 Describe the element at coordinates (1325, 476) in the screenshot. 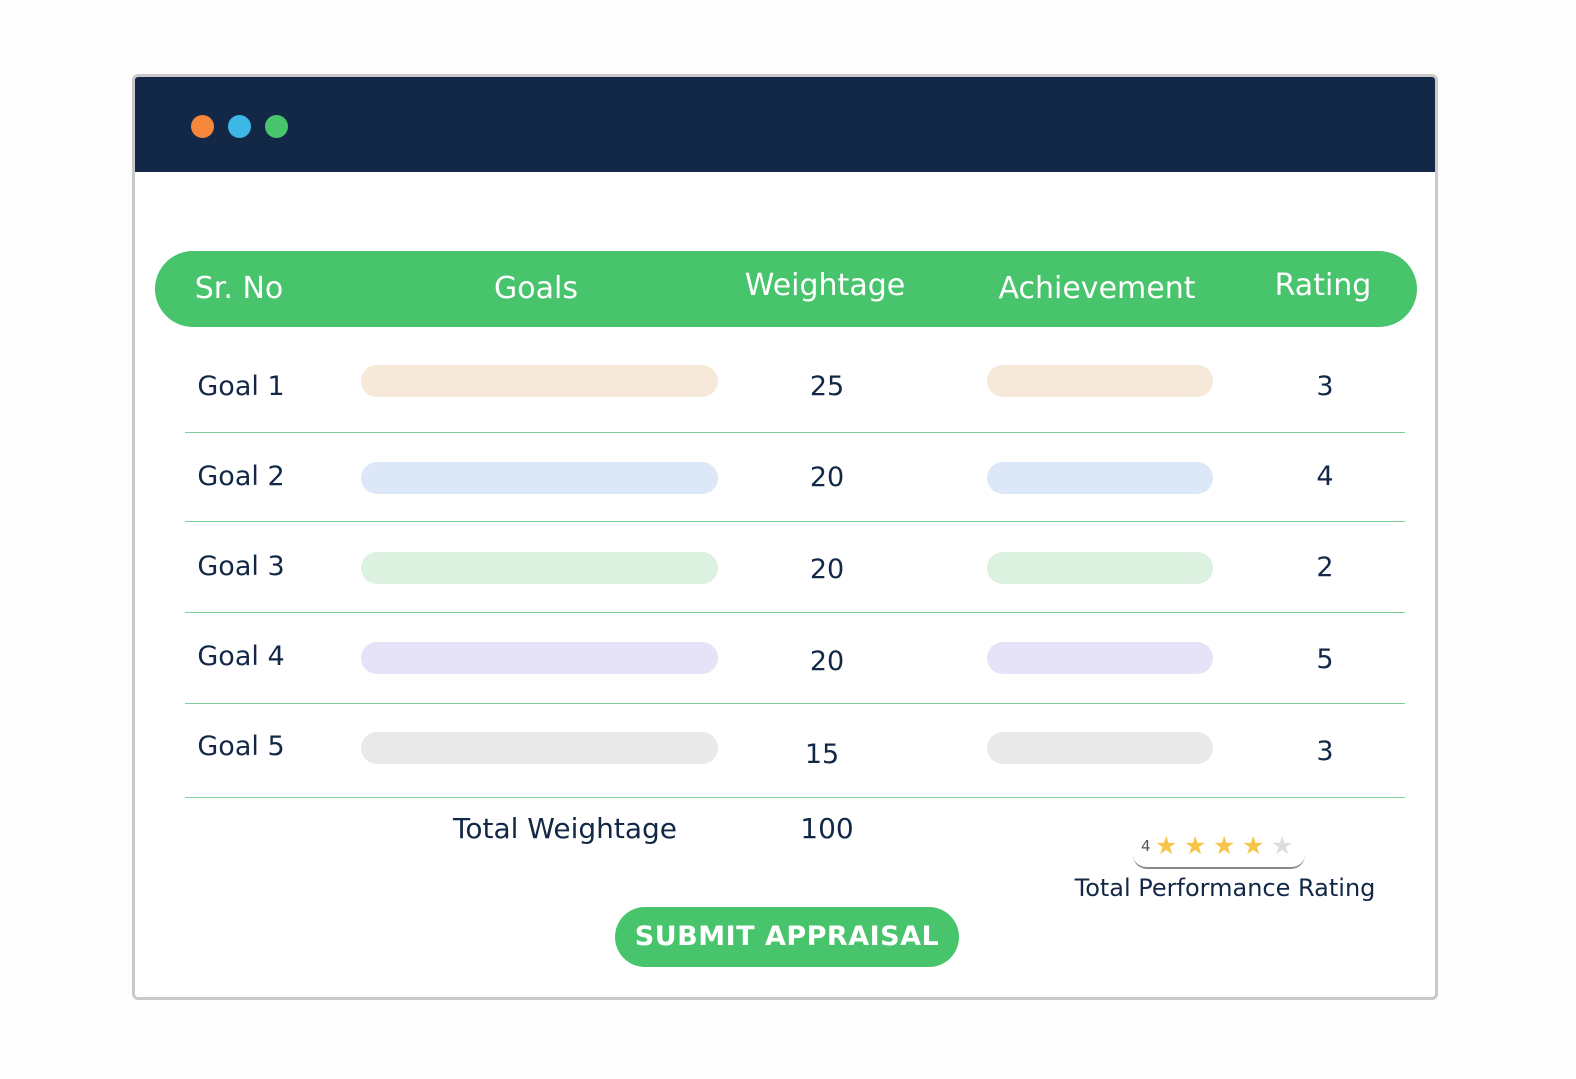

I see `rating-value: 4` at that location.